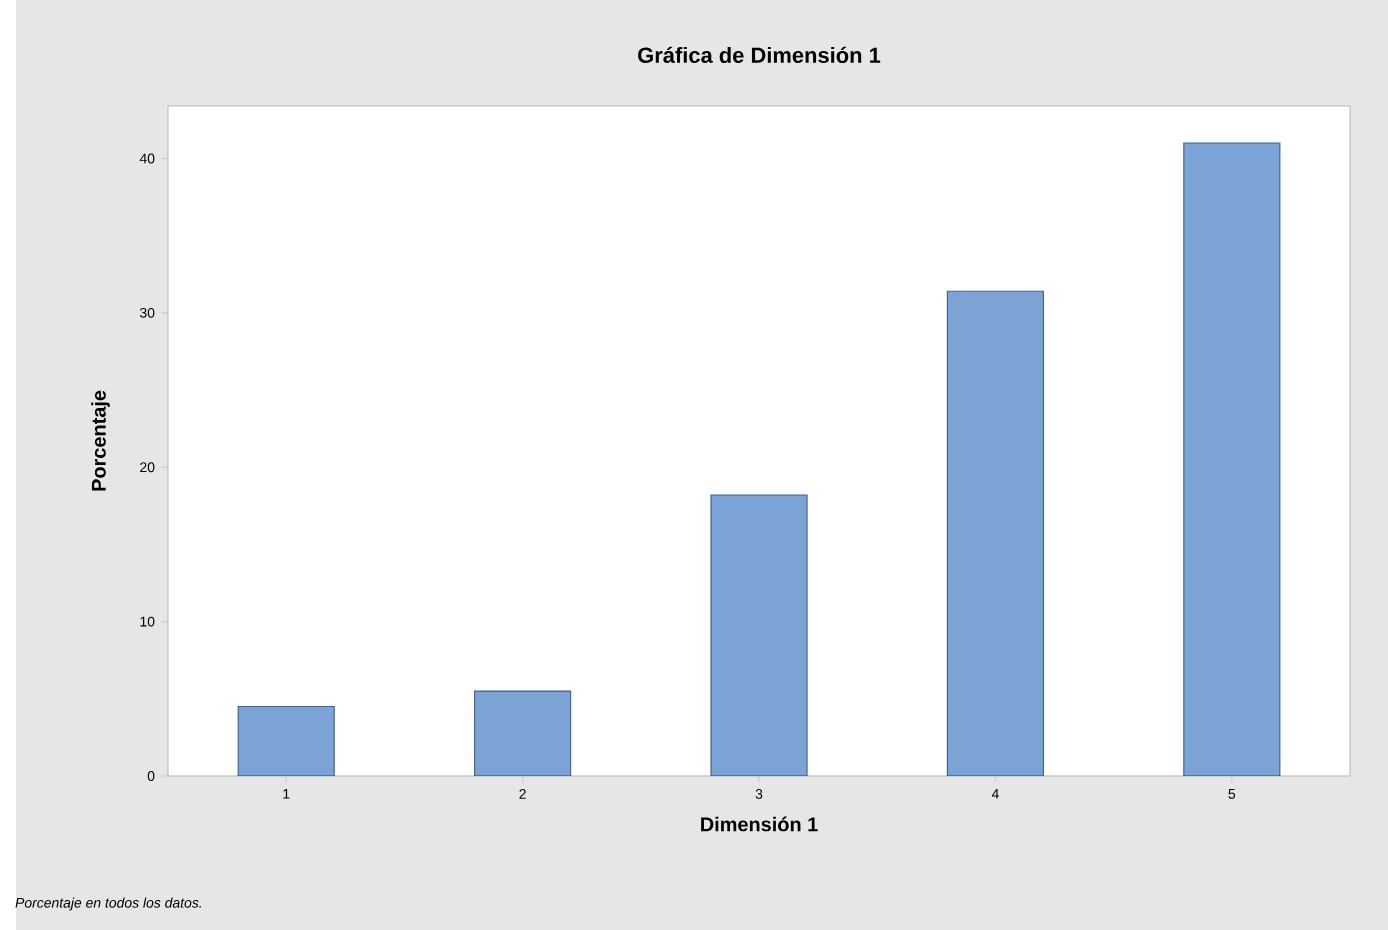  I want to click on chart-title: Gráfica de Dimensión 1, so click(759, 54).